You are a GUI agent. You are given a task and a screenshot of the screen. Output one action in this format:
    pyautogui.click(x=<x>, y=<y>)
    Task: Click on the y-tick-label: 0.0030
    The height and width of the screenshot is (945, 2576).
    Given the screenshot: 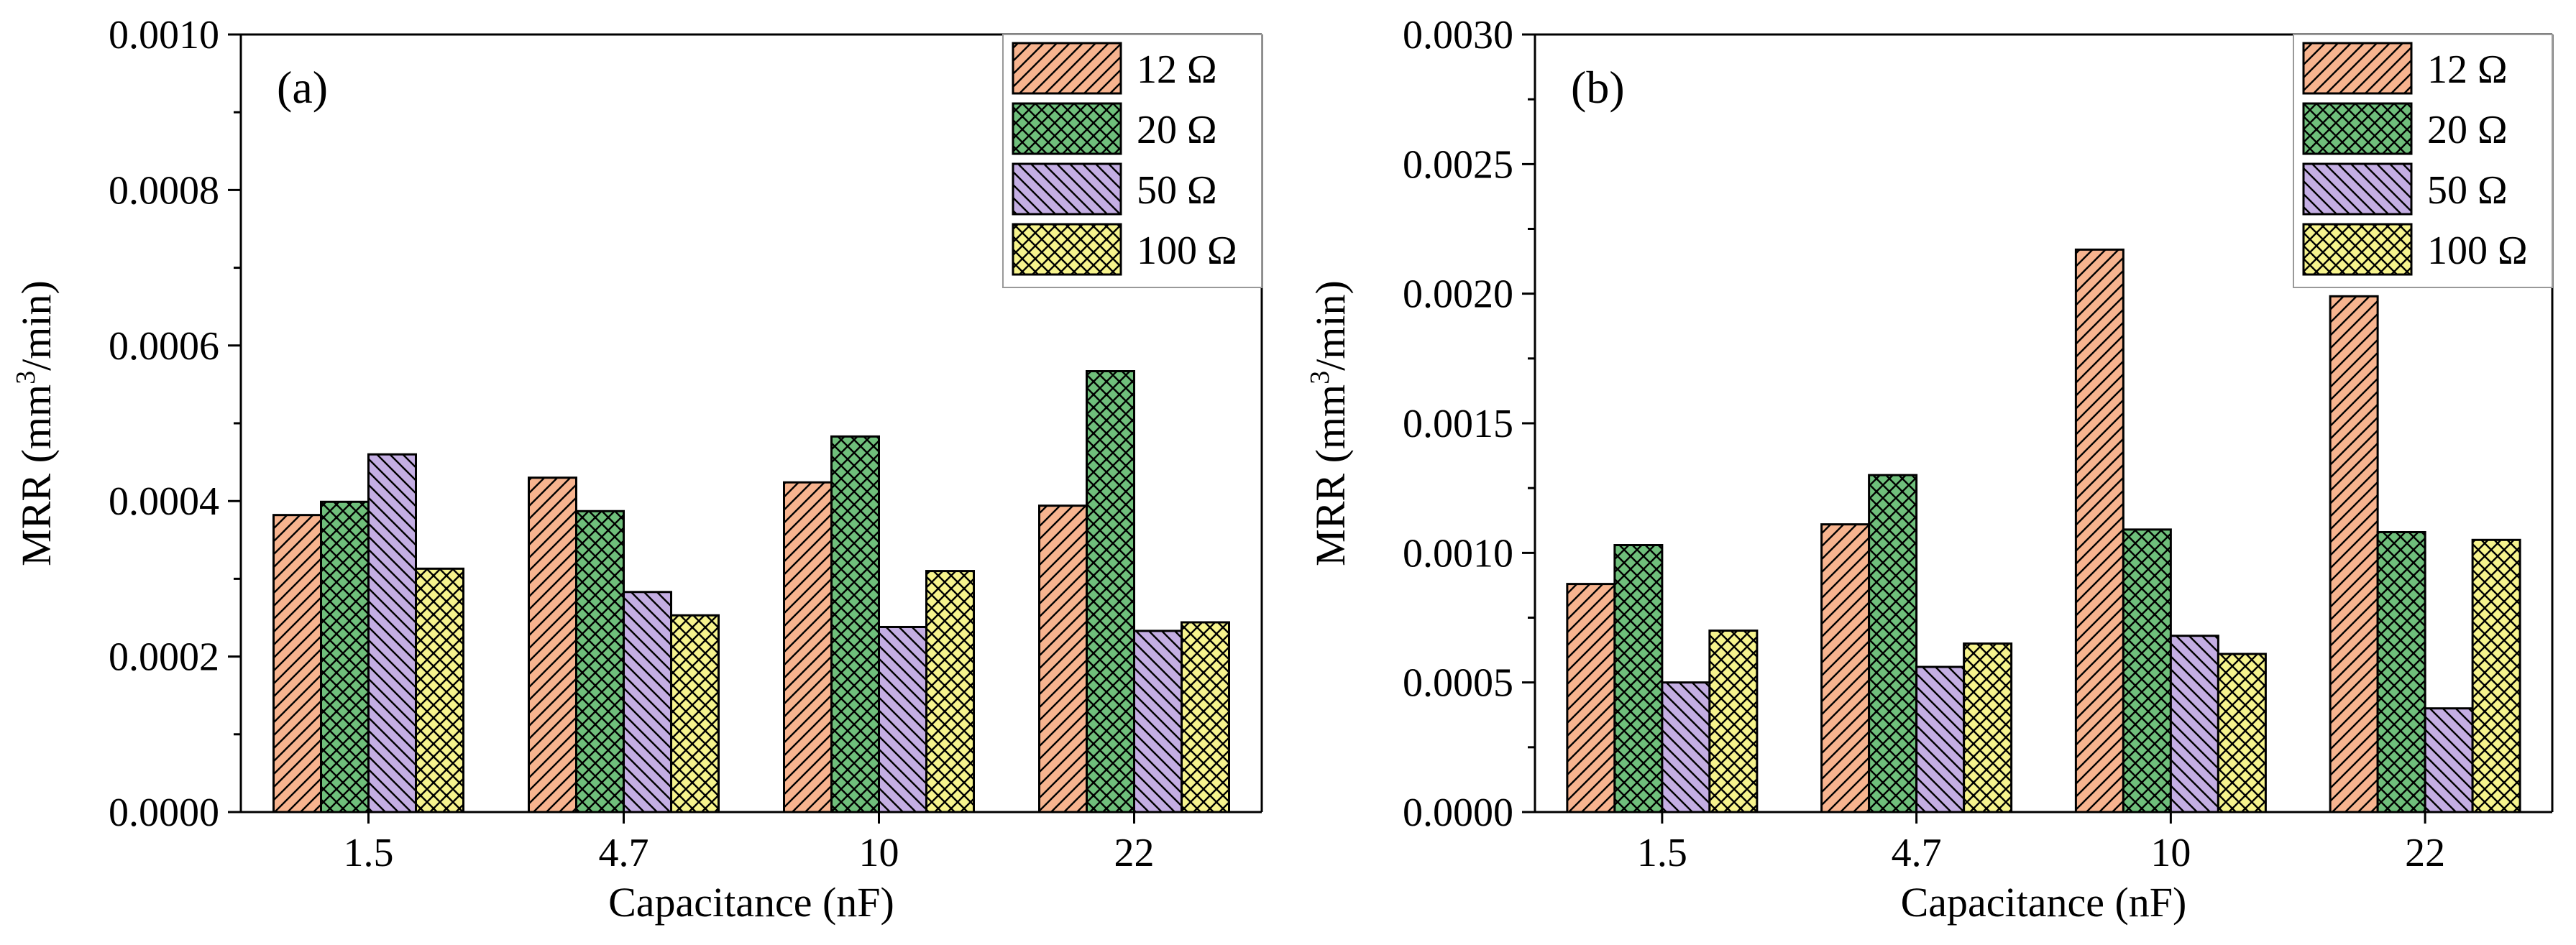 What is the action you would take?
    pyautogui.click(x=1458, y=35)
    